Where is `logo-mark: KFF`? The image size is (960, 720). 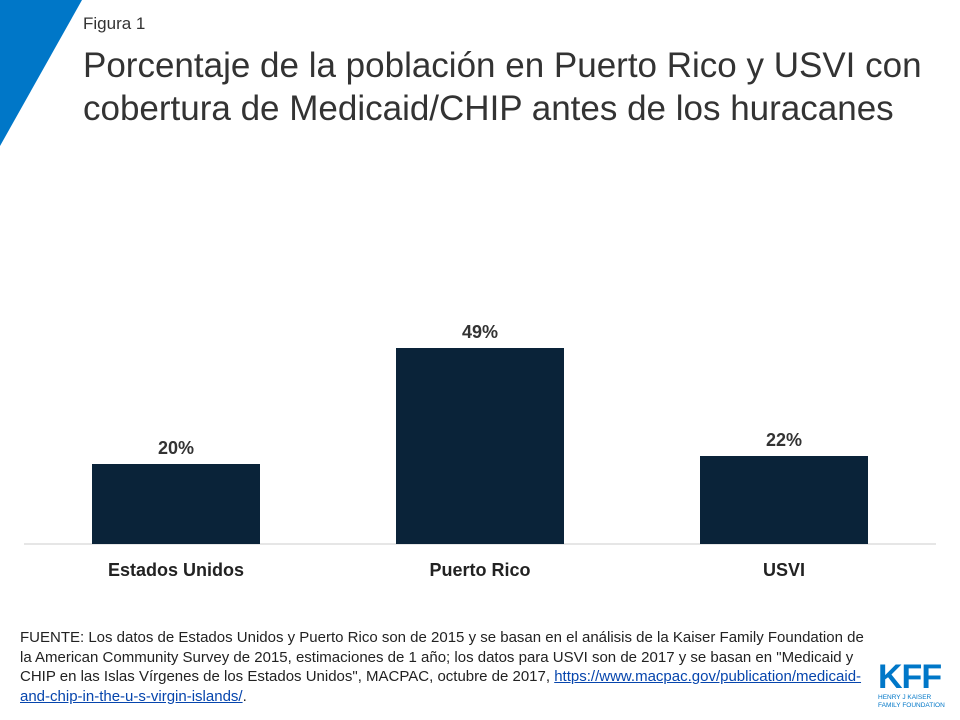
logo-mark: KFF is located at coordinates (910, 677).